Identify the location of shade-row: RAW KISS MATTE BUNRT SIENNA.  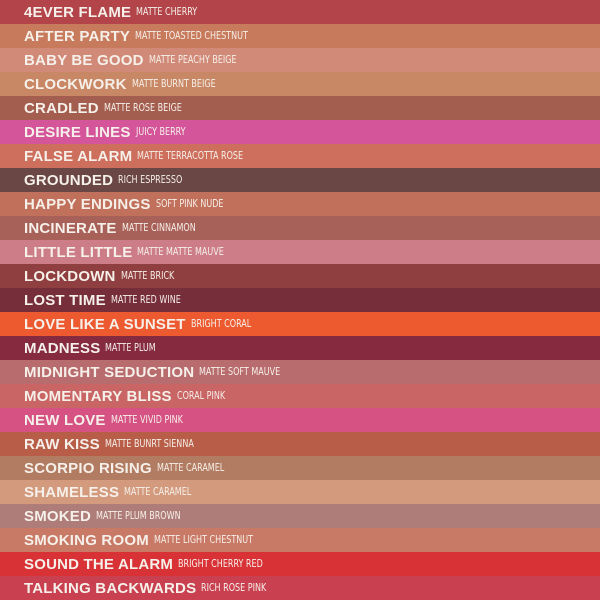
(300, 444).